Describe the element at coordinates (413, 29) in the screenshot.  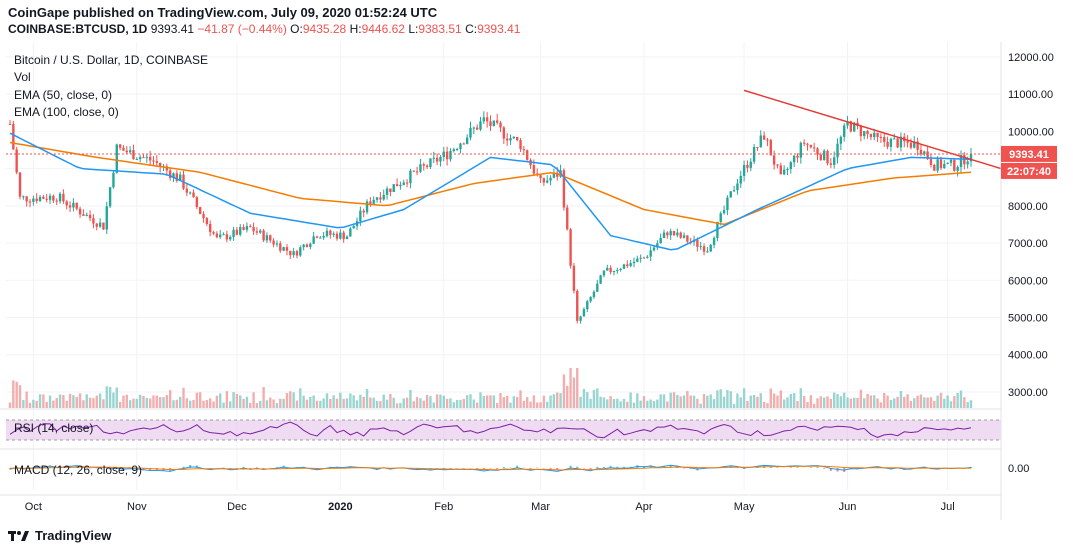
I see `low-label: L:` at that location.